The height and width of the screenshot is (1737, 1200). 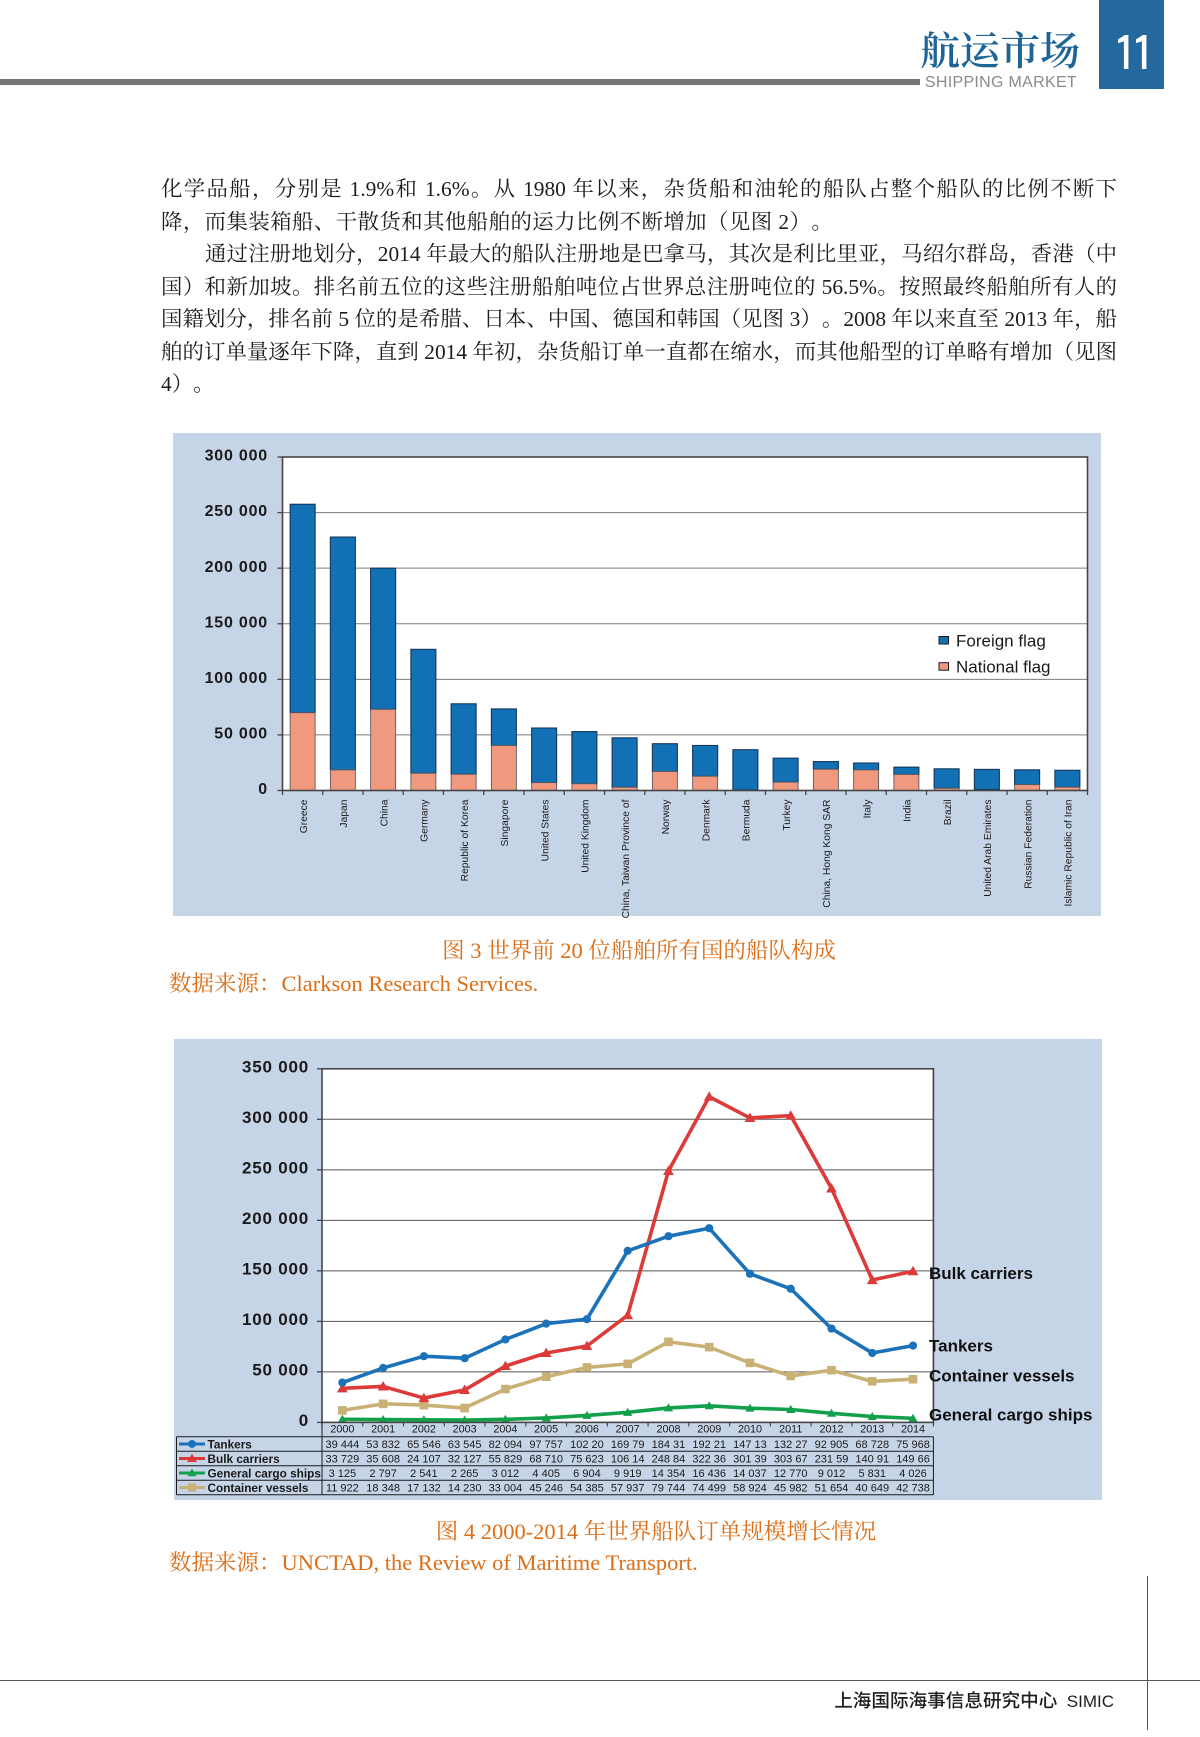 I want to click on svg-text: 2 541, so click(x=424, y=1474).